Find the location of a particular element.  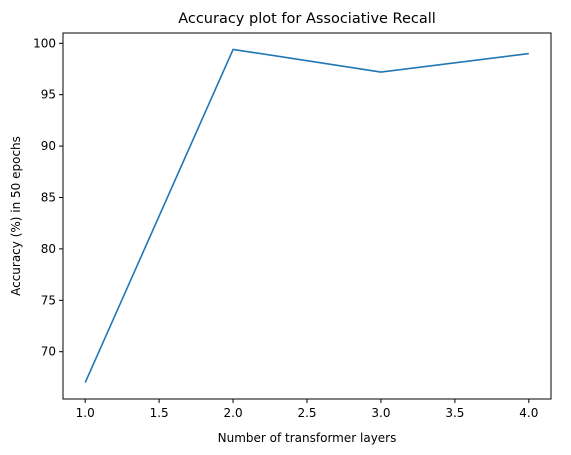

x-tick-label: 4.0 is located at coordinates (528, 413).